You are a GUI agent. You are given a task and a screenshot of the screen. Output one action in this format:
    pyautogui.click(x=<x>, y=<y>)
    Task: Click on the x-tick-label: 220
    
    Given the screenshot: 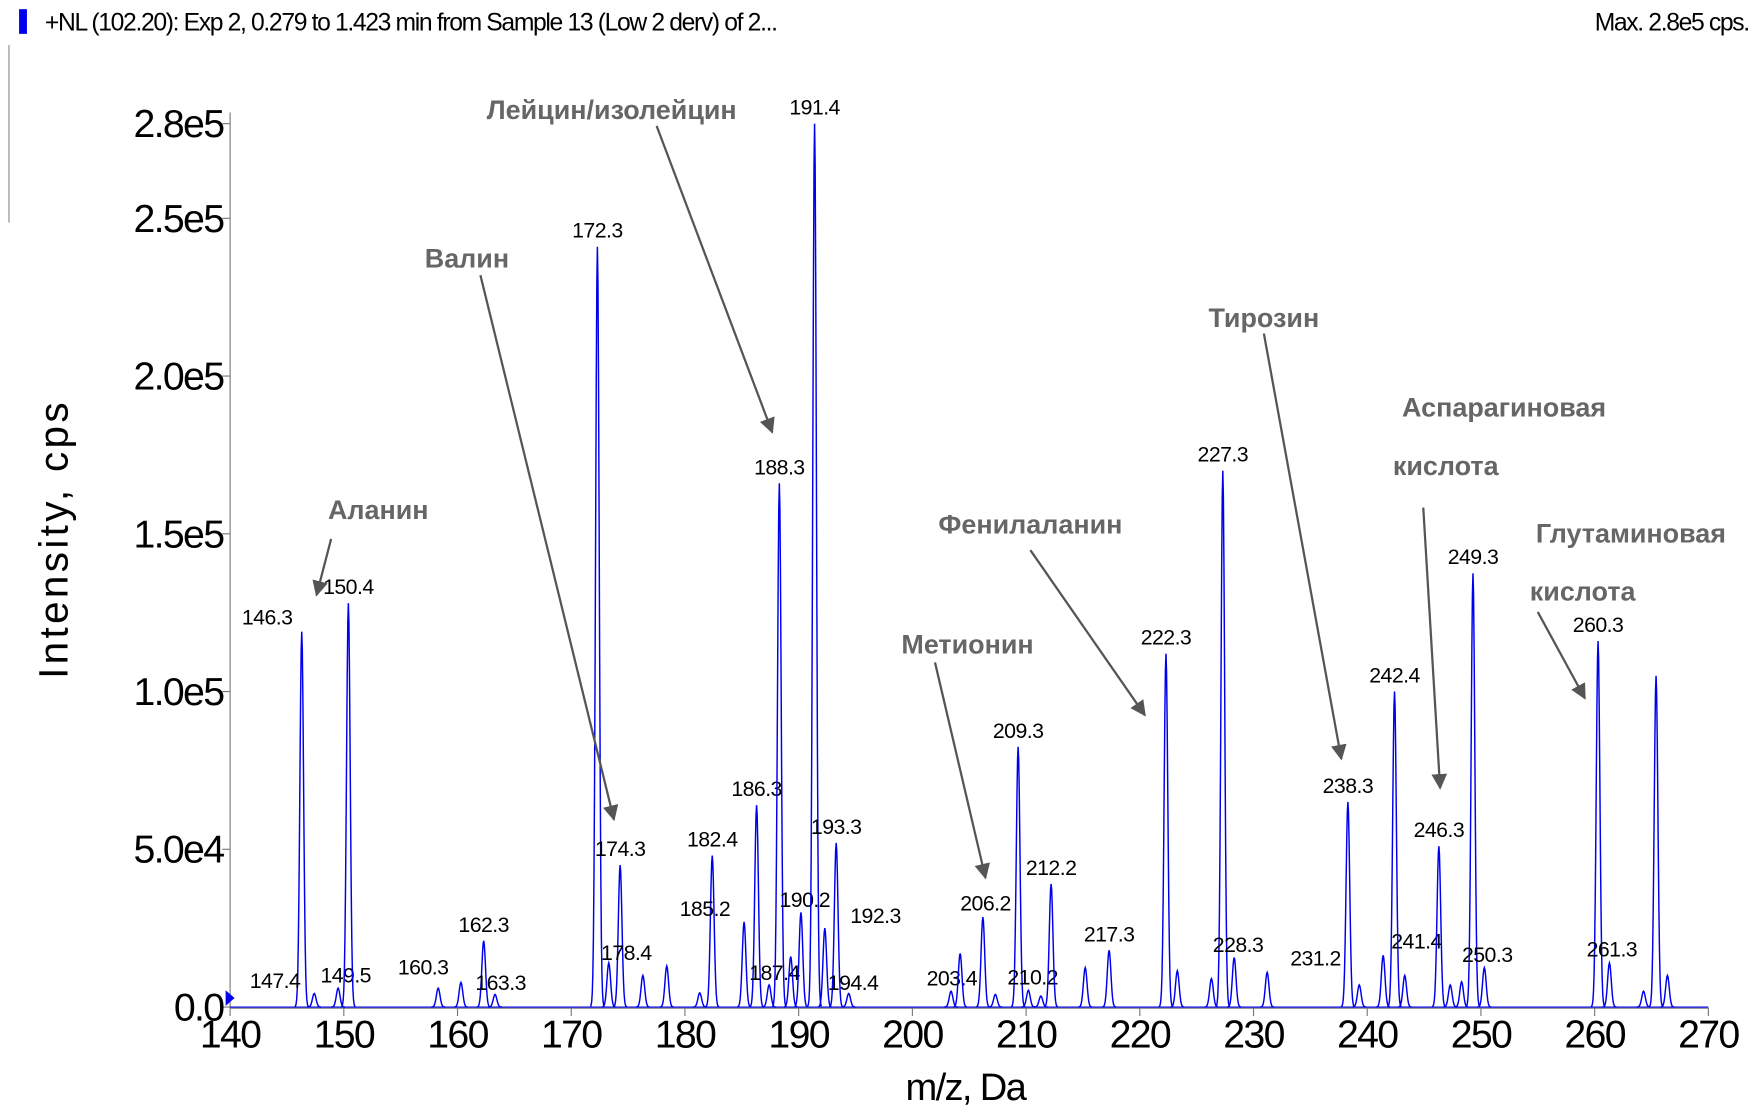 What is the action you would take?
    pyautogui.click(x=1140, y=1034)
    